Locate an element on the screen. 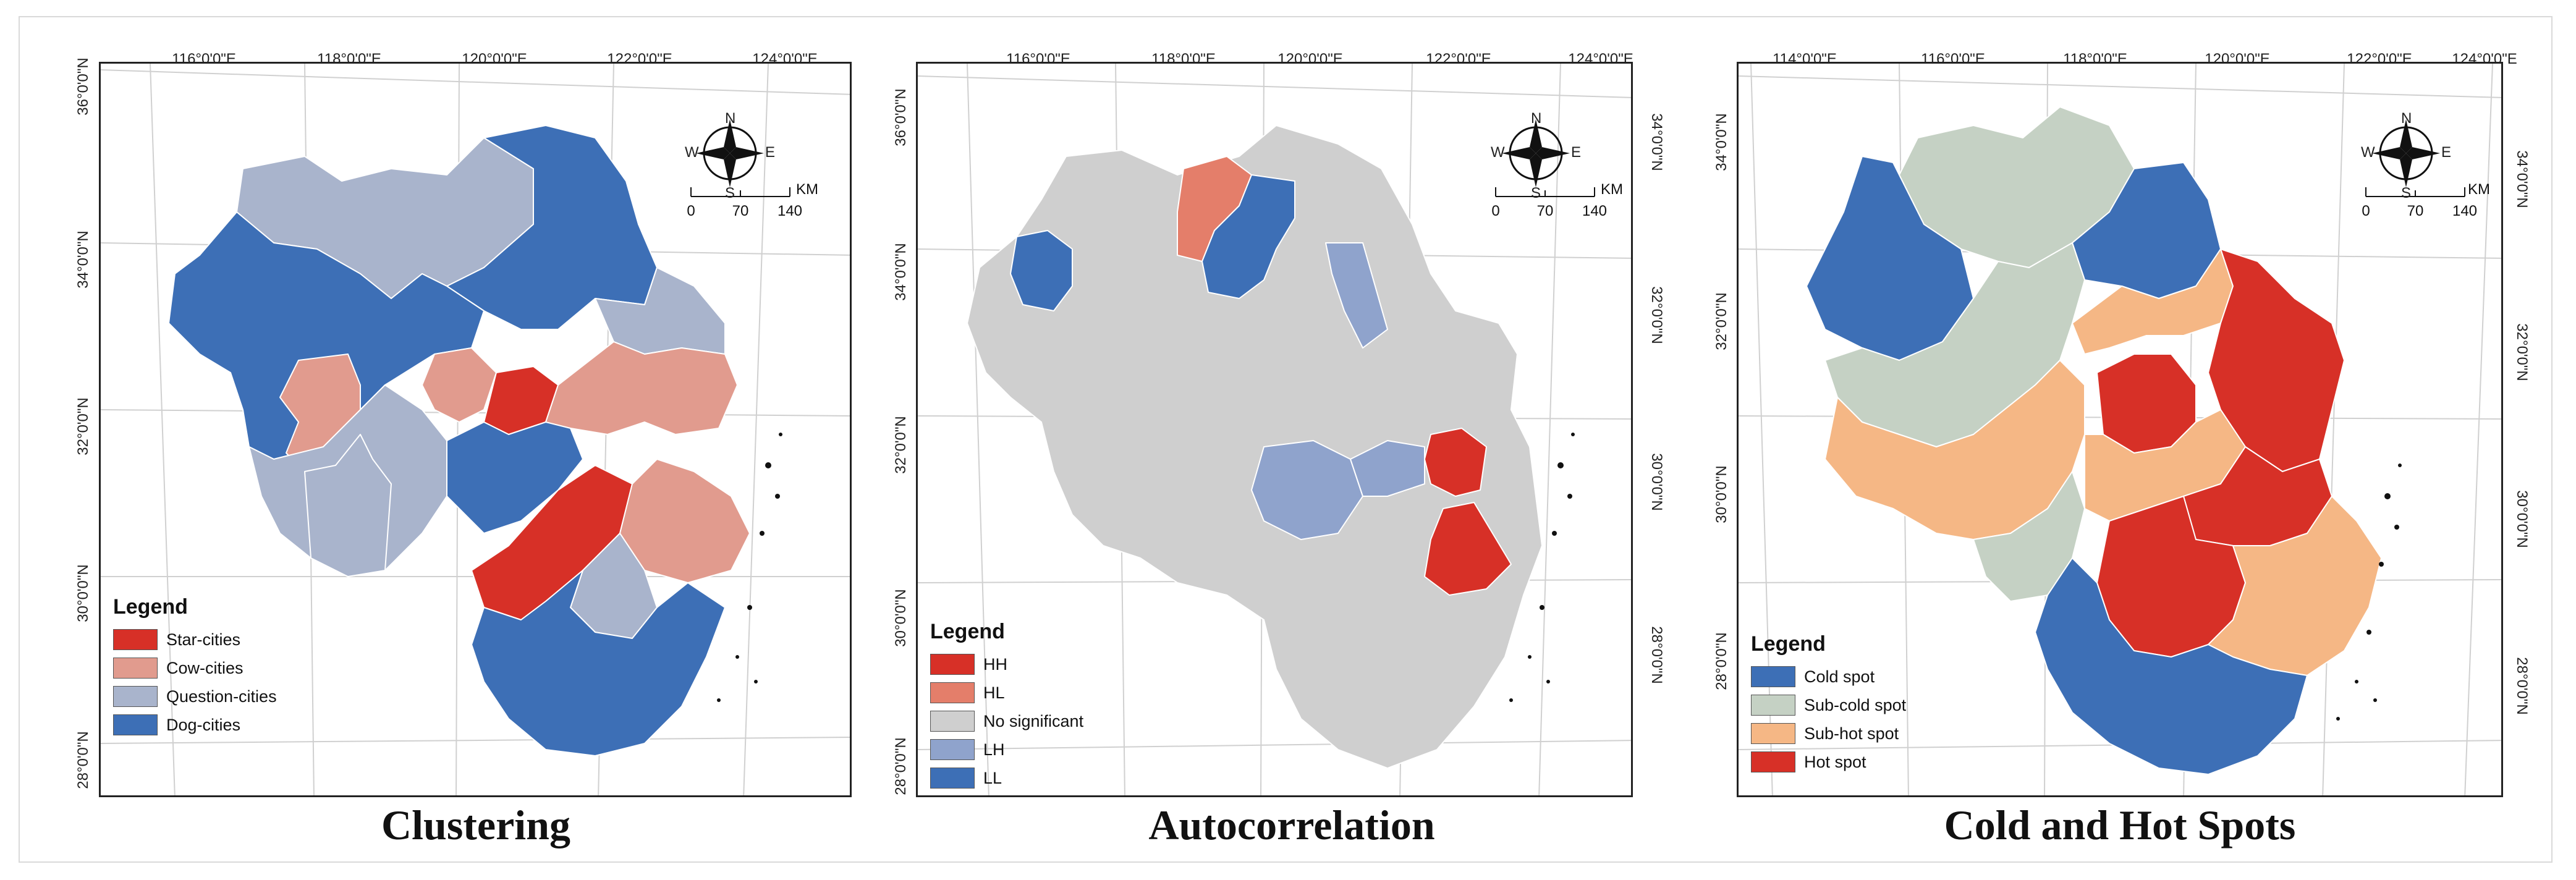 The width and height of the screenshot is (2576, 880). clustering-title: Clustering is located at coordinates (475, 825).